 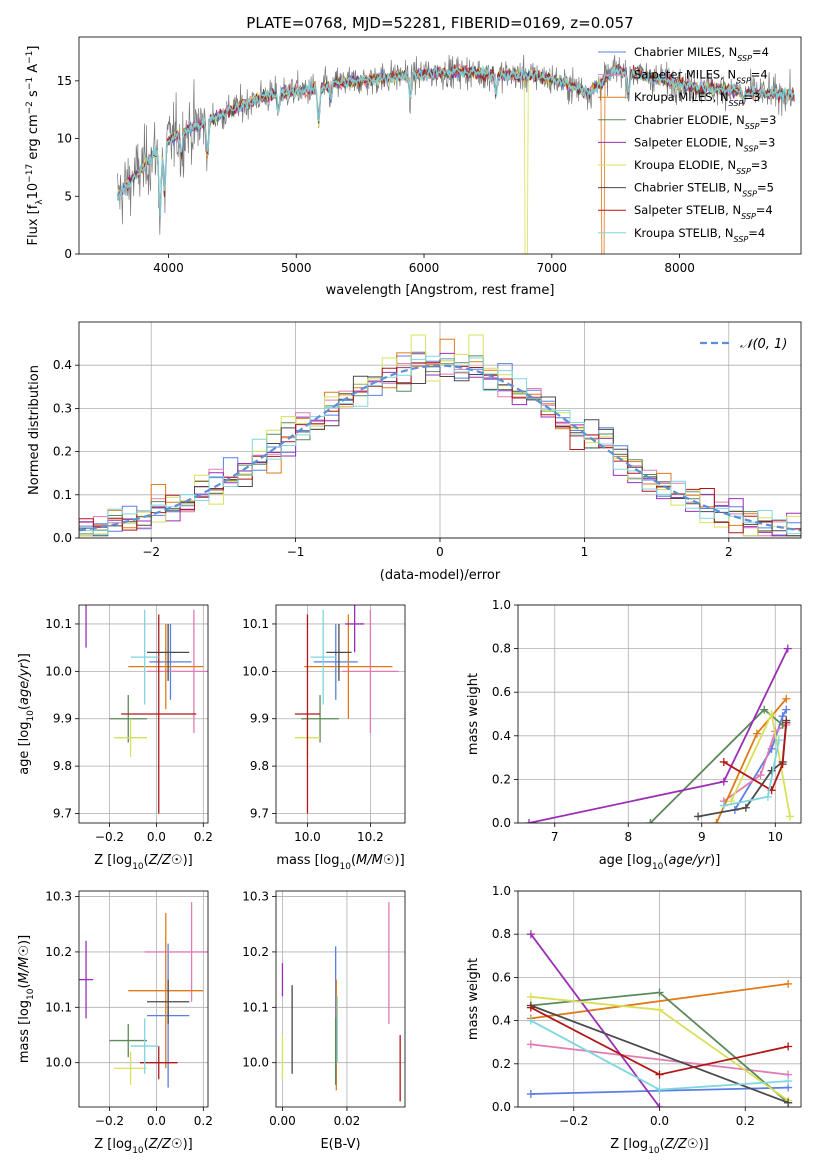 What do you see at coordinates (760, 52) in the screenshot?
I see `legend-nssp-value: =4` at bounding box center [760, 52].